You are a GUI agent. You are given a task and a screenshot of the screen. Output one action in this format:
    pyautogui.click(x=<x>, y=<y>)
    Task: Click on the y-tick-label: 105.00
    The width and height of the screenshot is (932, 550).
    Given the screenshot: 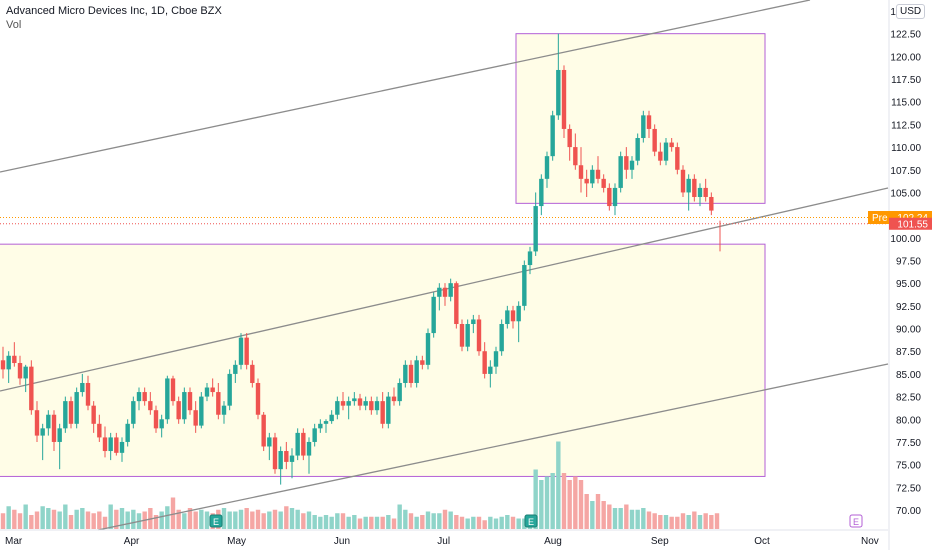 What is the action you would take?
    pyautogui.click(x=905, y=193)
    